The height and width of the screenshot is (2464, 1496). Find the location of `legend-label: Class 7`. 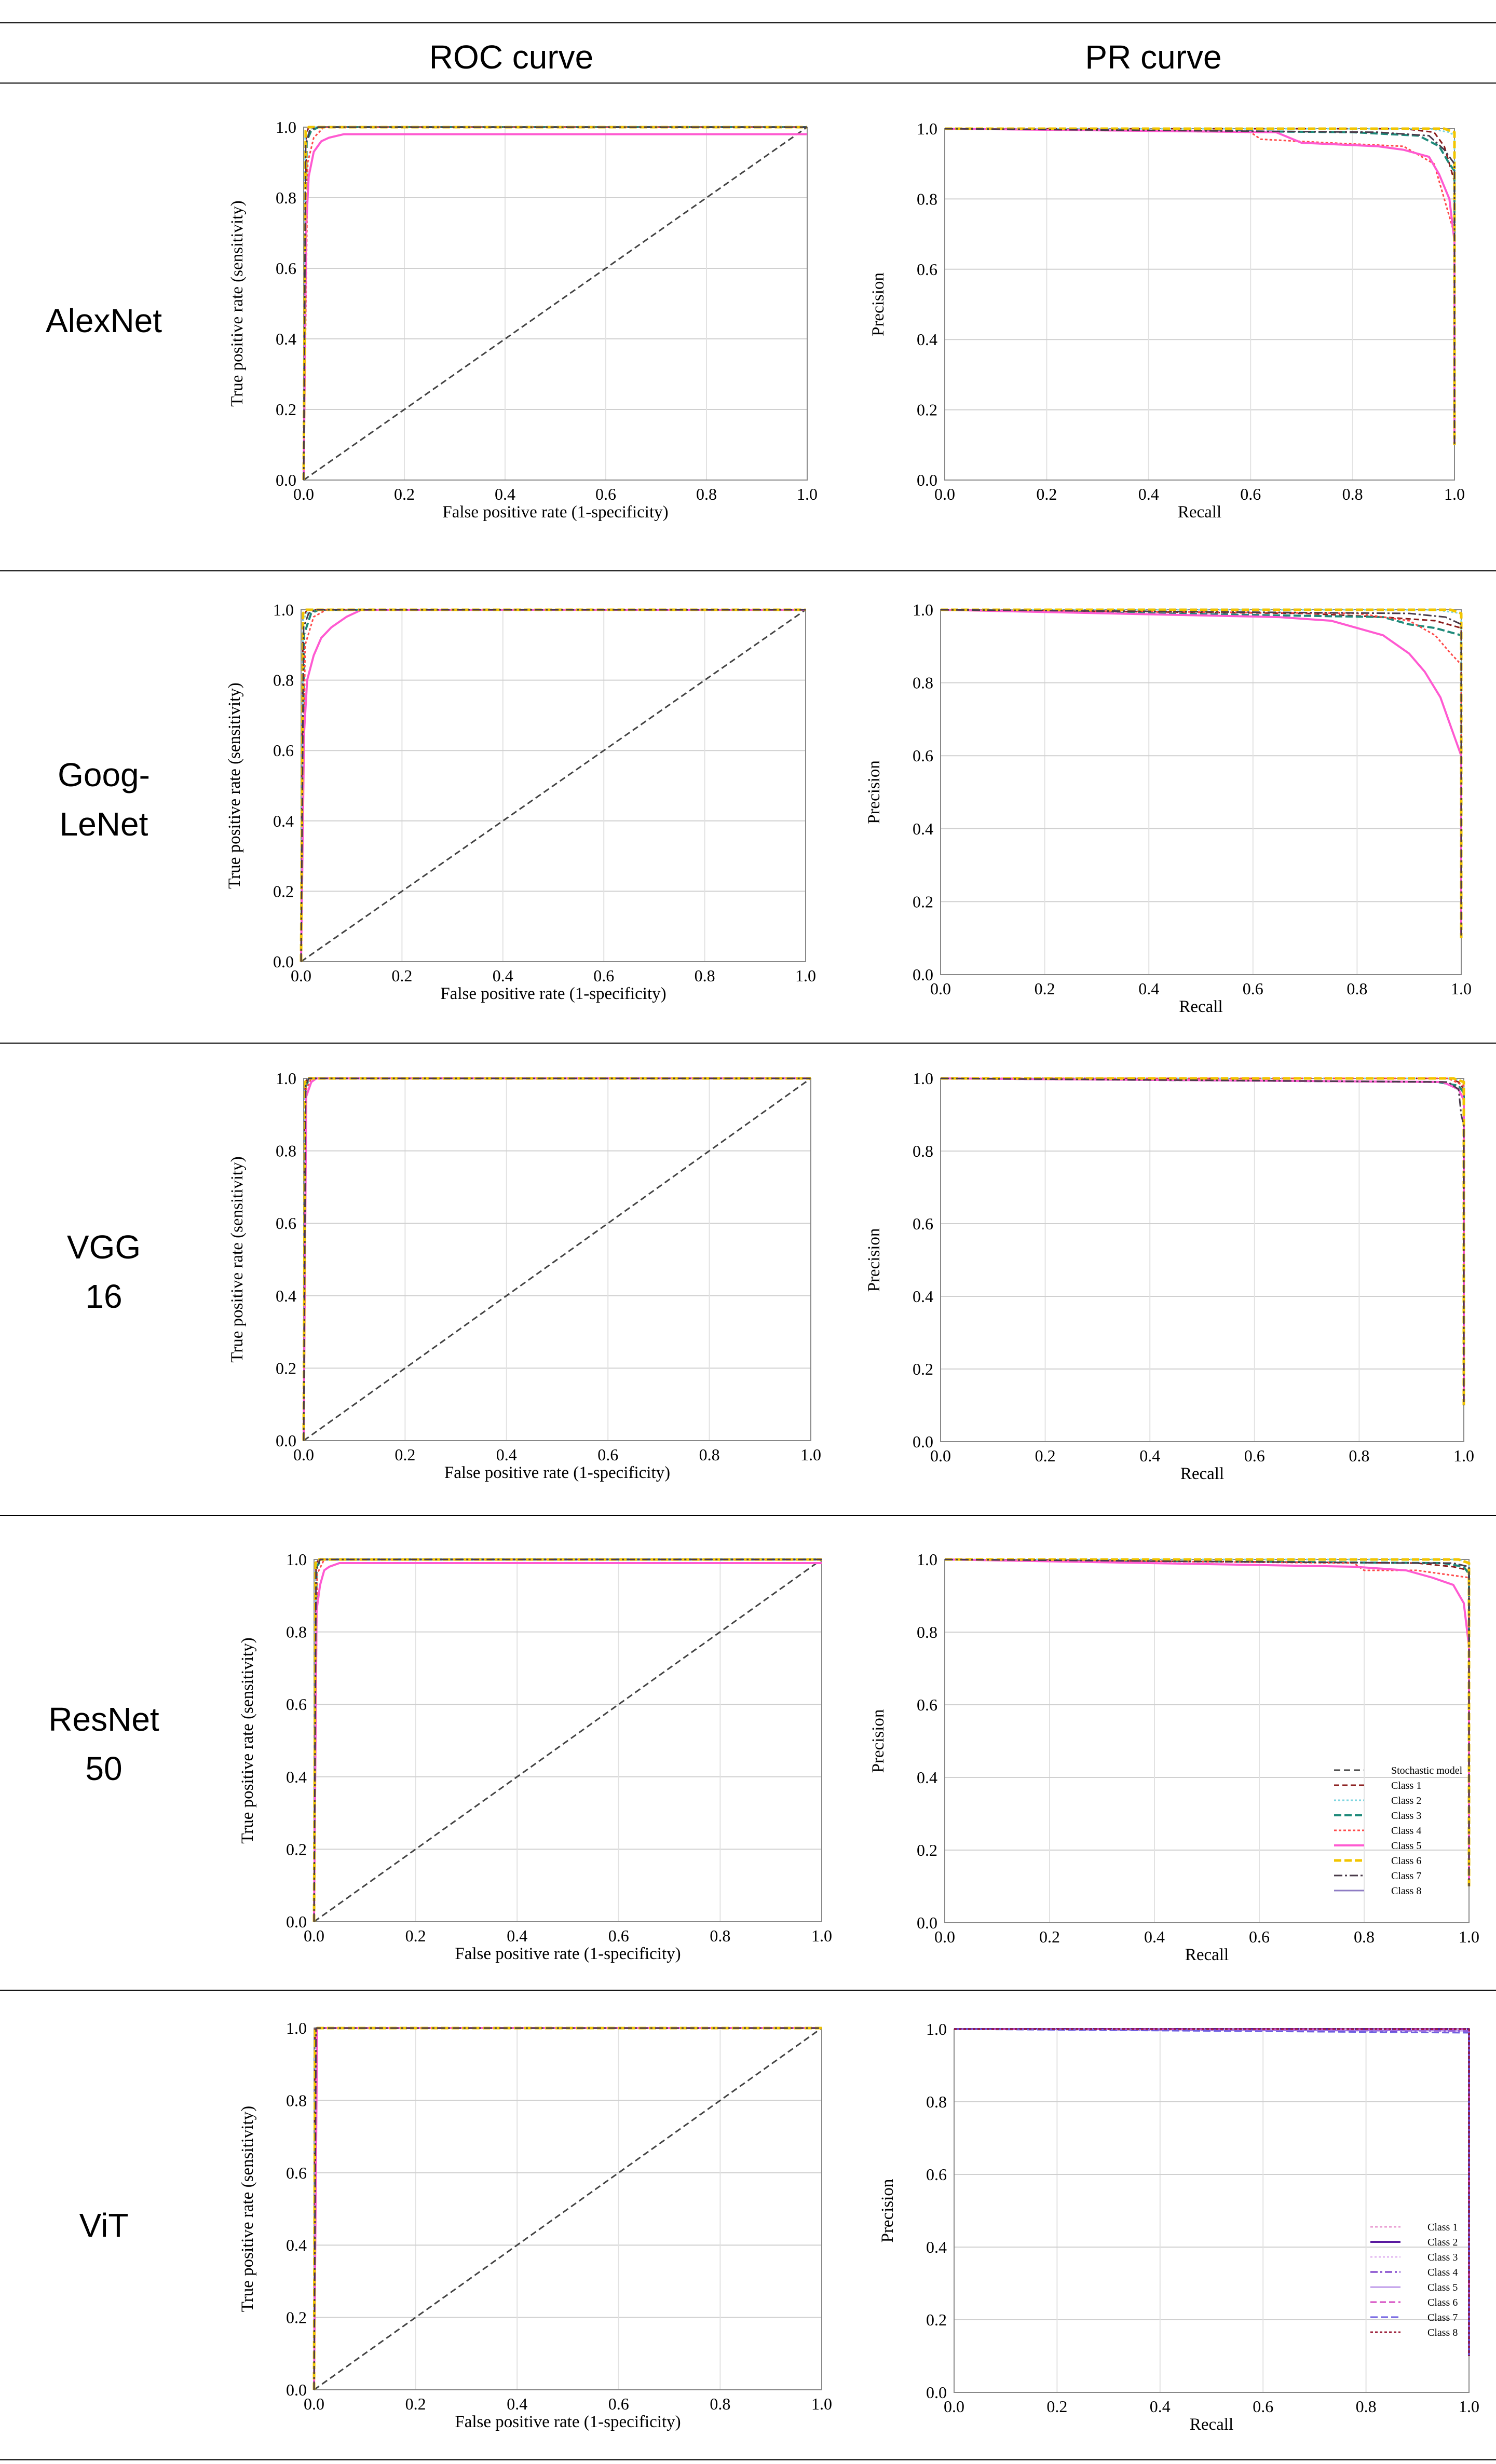

legend-label: Class 7 is located at coordinates (1442, 2317).